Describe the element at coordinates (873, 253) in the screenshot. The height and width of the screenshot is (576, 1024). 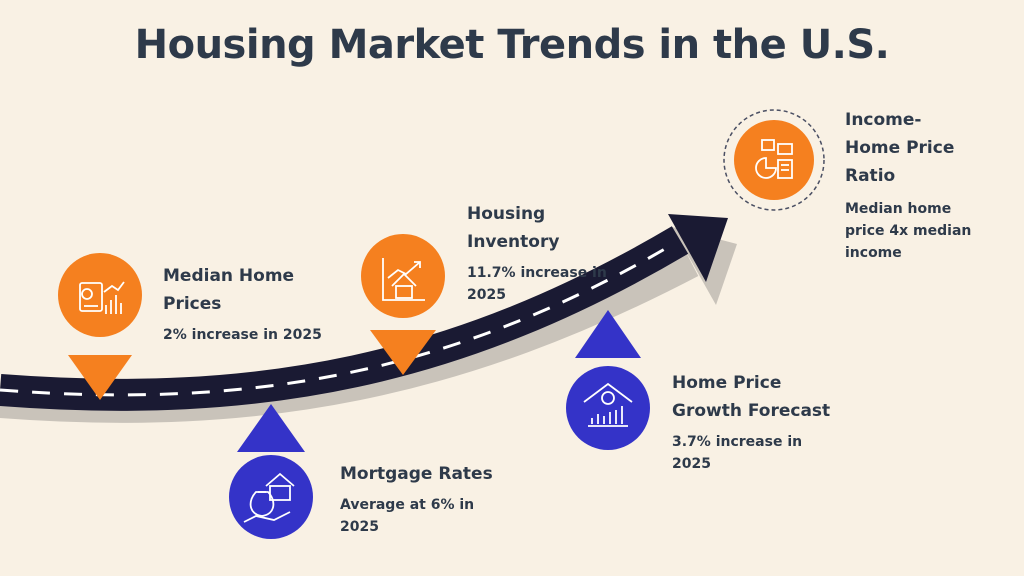
I see `item-description: income` at that location.